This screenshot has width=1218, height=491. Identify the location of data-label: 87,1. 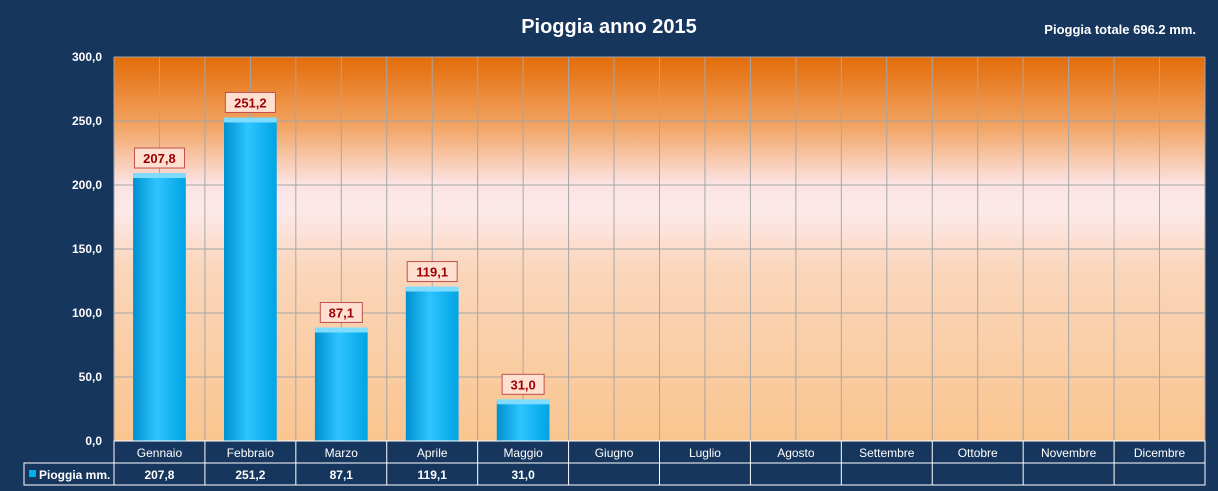
(341, 313).